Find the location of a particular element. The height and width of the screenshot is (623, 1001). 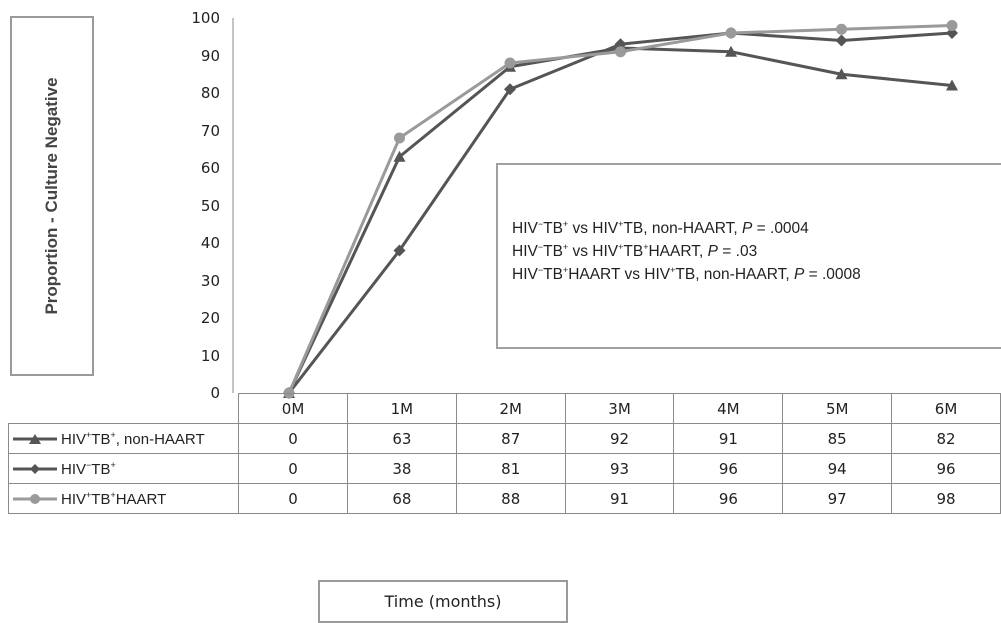

table-cell: 81 is located at coordinates (510, 468).